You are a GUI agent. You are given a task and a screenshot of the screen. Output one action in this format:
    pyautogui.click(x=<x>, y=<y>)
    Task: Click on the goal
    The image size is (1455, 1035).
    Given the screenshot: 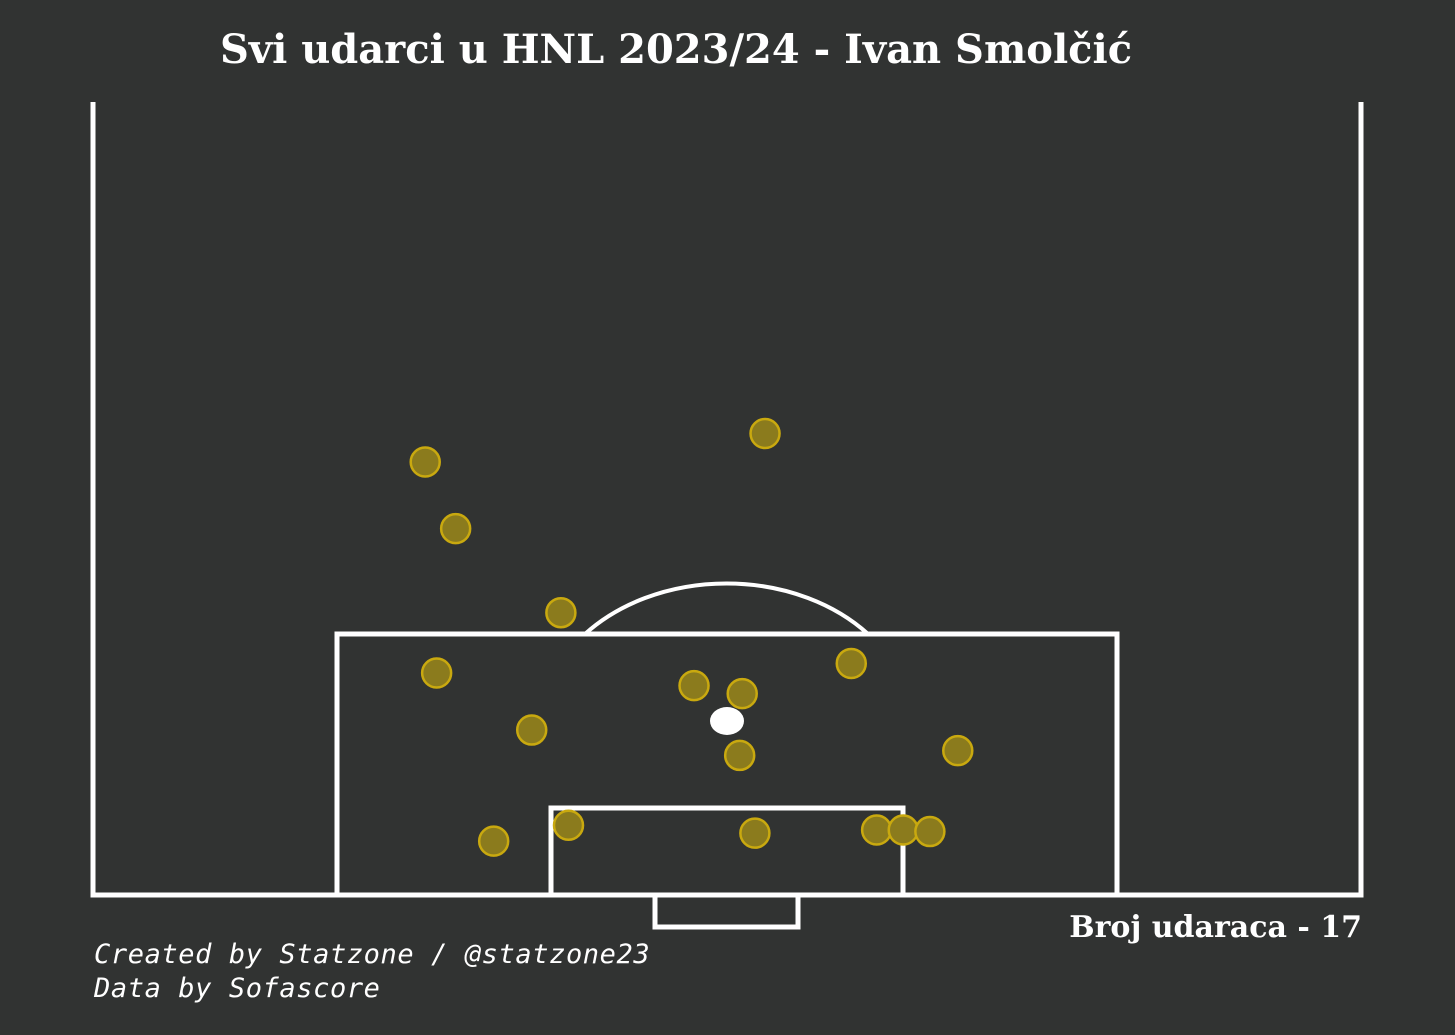 What is the action you would take?
    pyautogui.click(x=726, y=911)
    